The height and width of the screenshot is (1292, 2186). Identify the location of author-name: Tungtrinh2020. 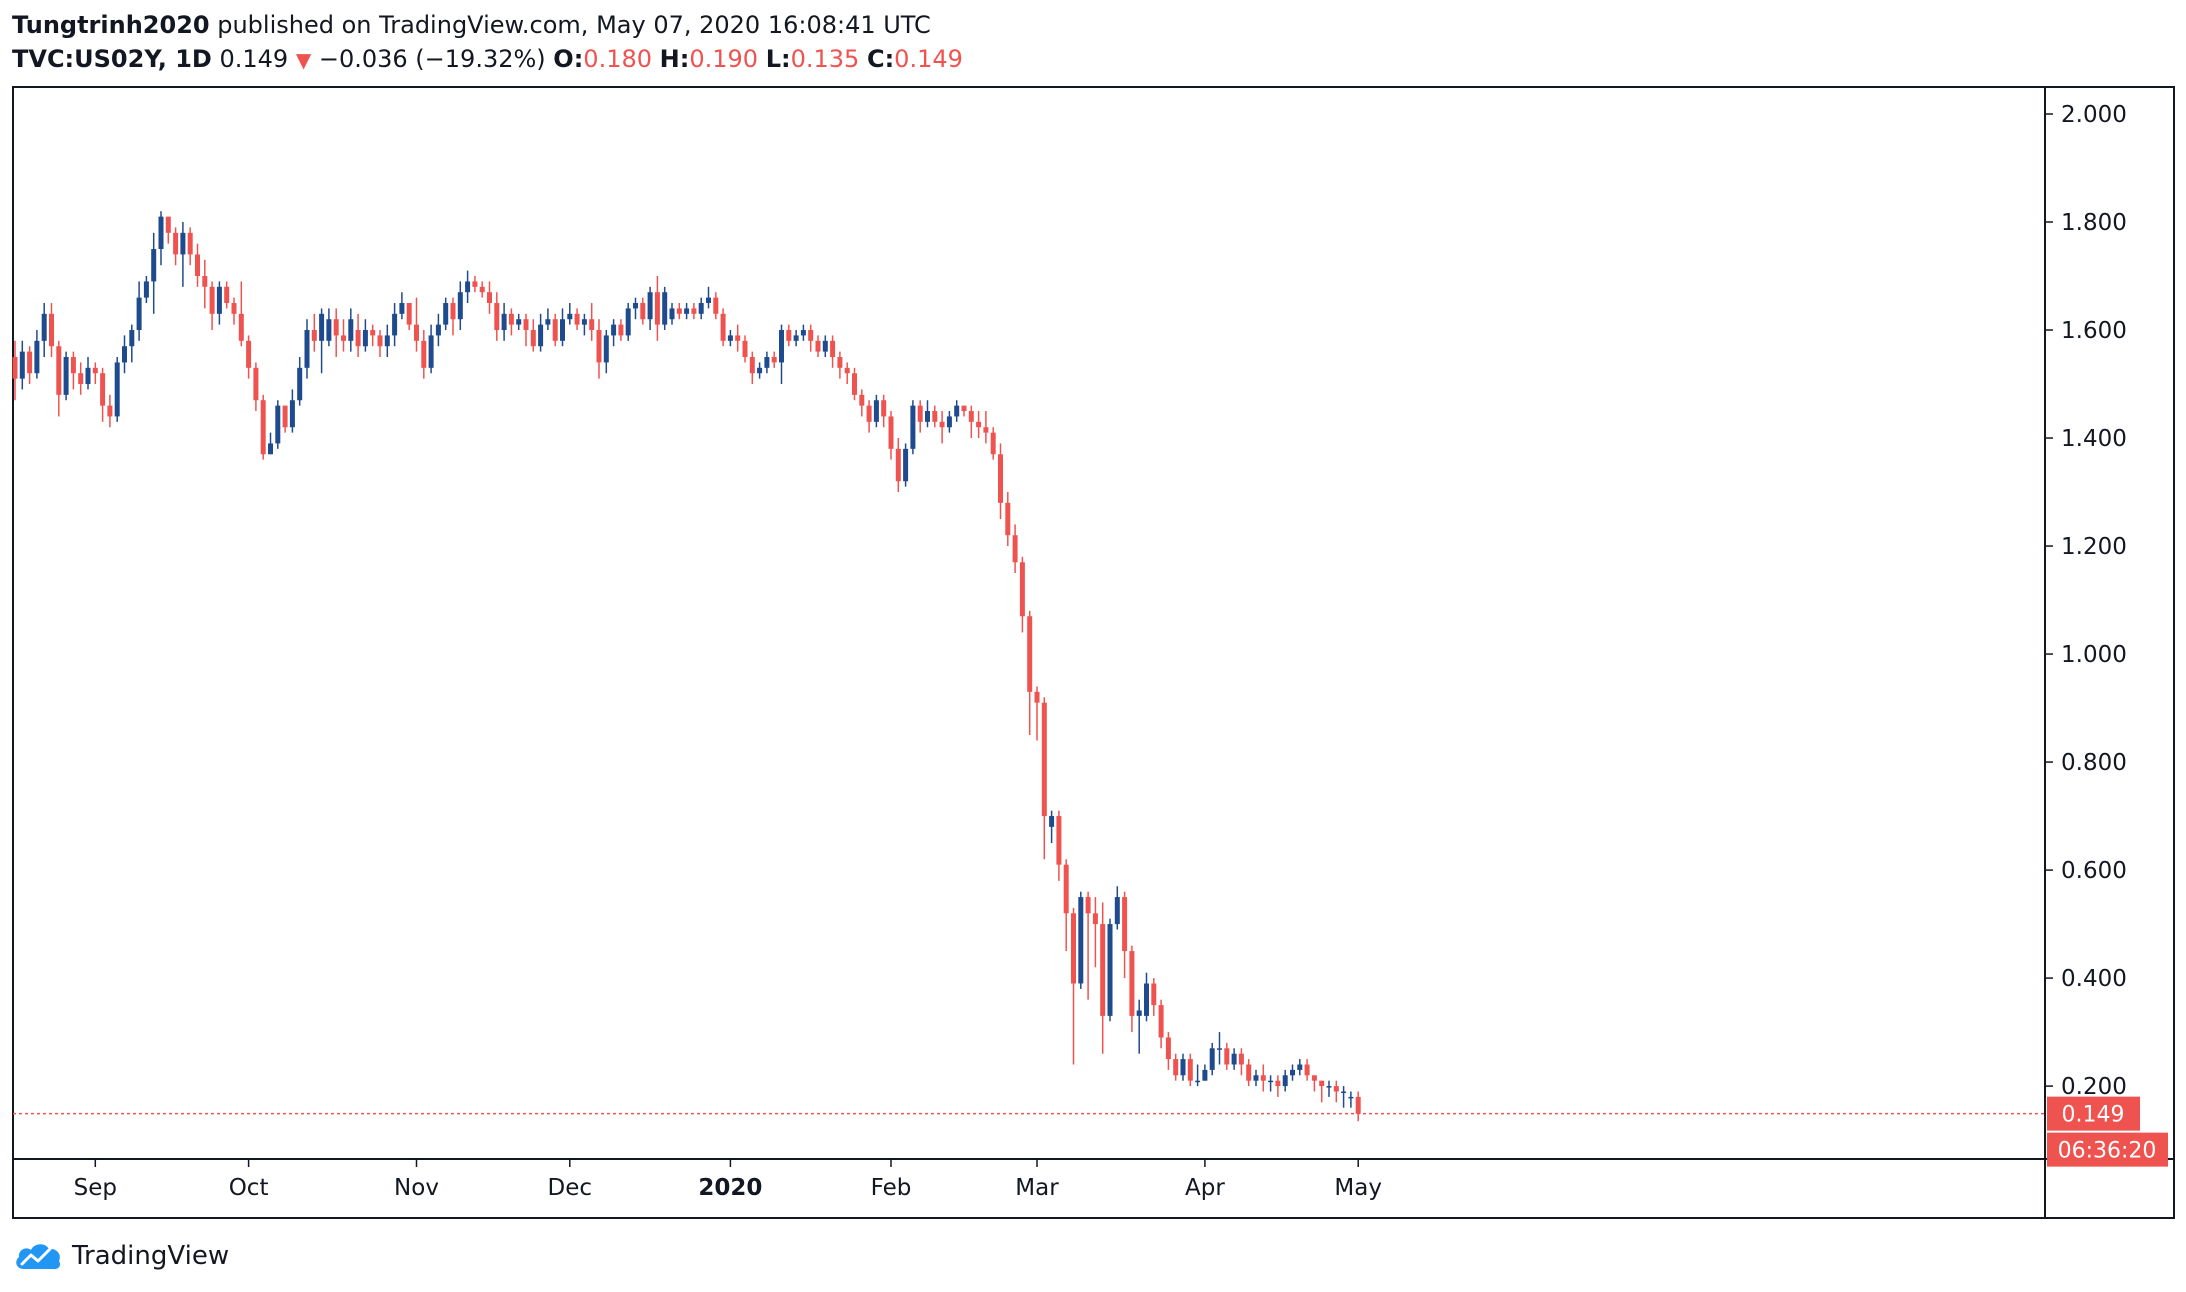
(111, 25).